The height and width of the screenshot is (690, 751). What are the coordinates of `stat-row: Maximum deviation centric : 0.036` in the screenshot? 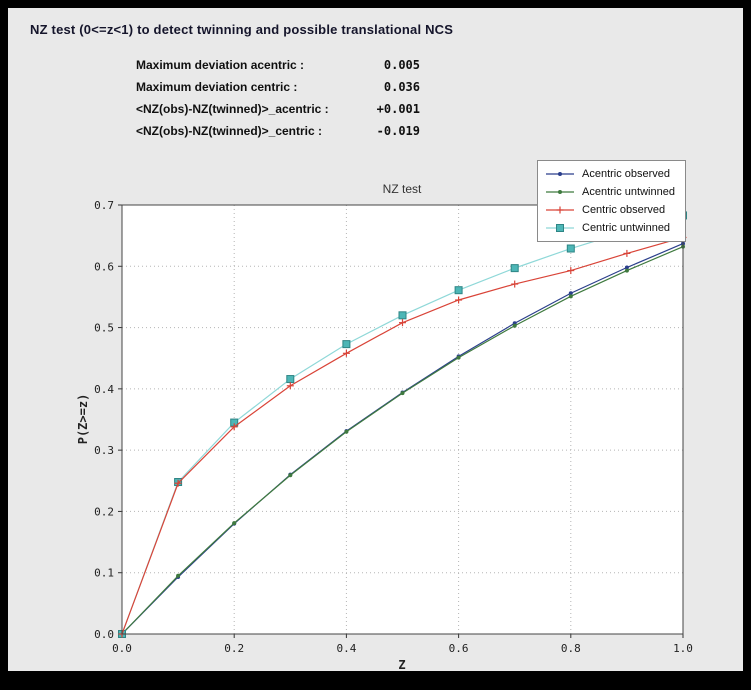 It's located at (278, 87).